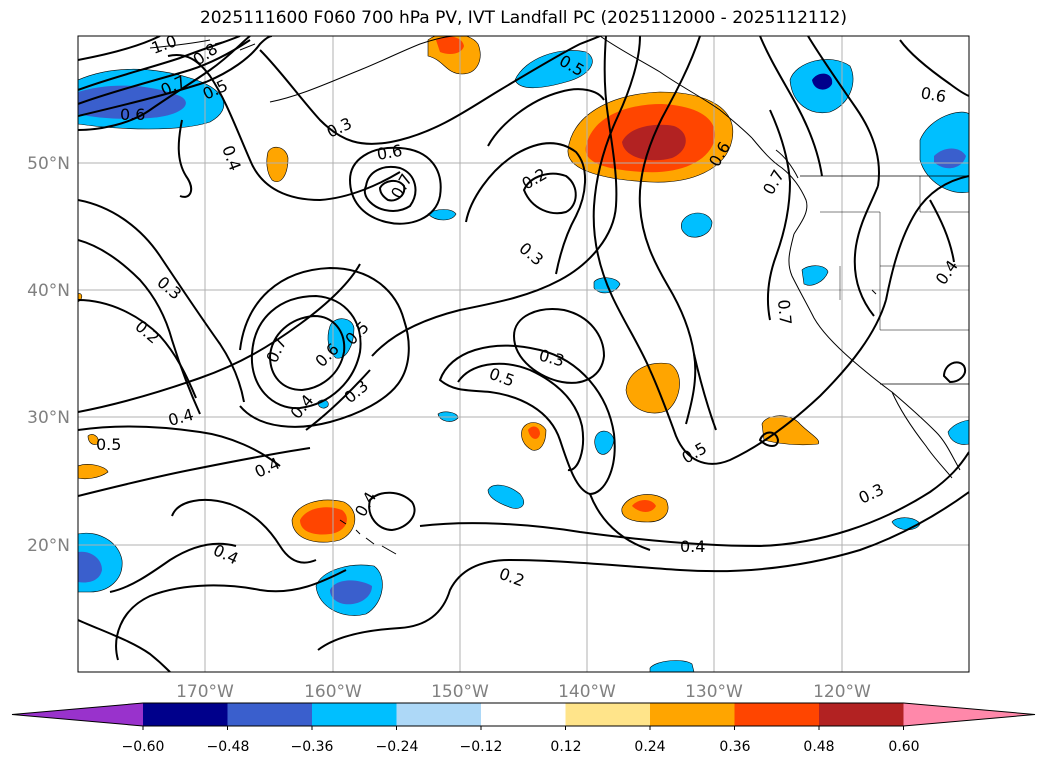 The image size is (1047, 765). Describe the element at coordinates (734, 747) in the screenshot. I see `colorbar-tick-label: 0.36` at that location.